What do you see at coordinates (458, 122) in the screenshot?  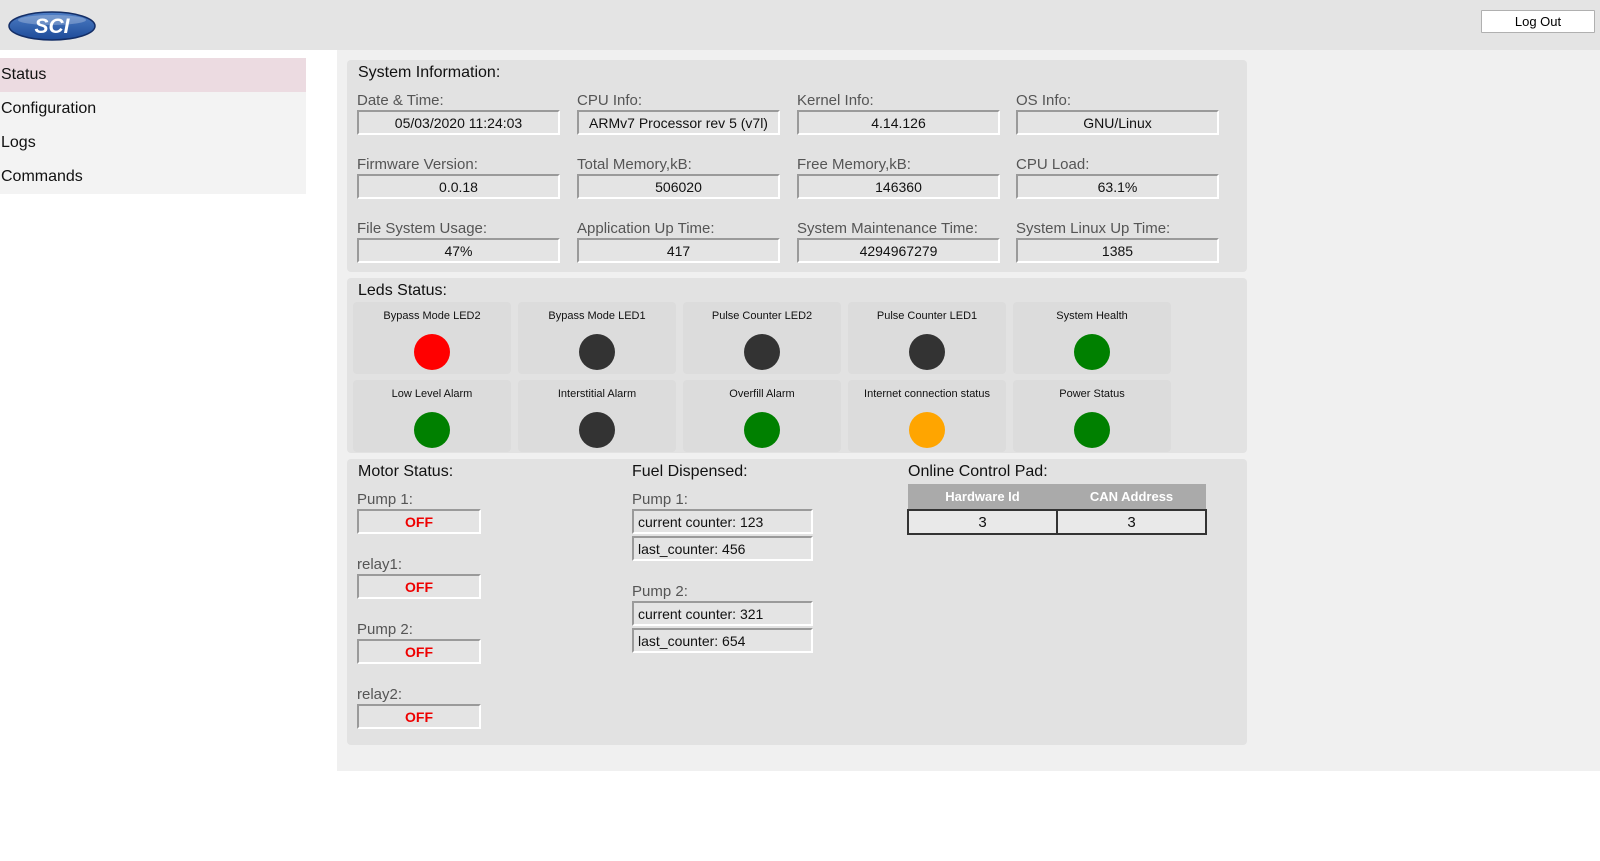 I see `date-time-value: 05/03/2020 11:24:03` at bounding box center [458, 122].